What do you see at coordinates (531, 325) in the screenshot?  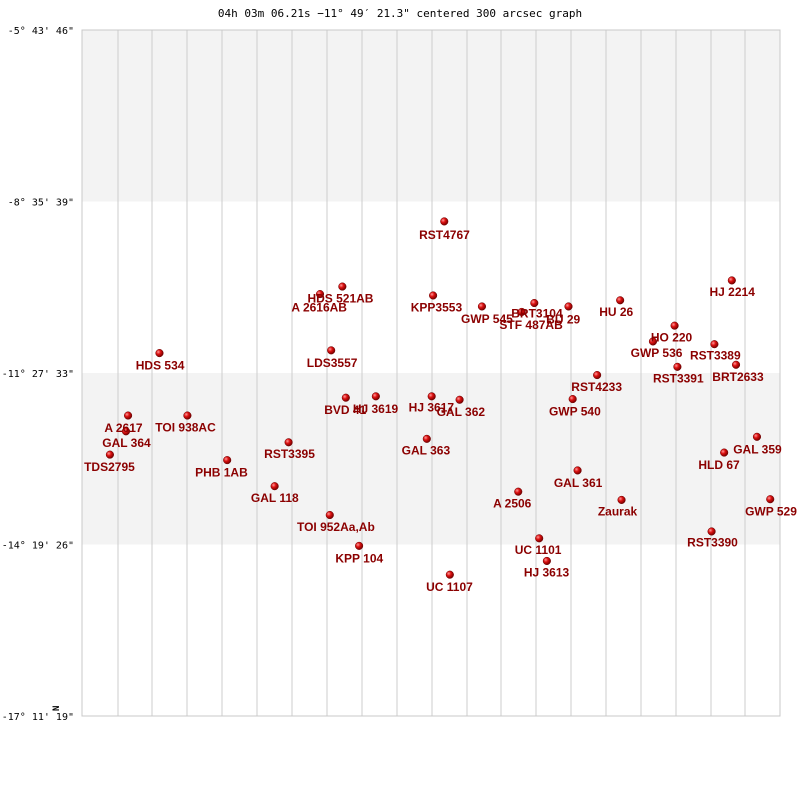 I see `star-label: STF 487AB` at bounding box center [531, 325].